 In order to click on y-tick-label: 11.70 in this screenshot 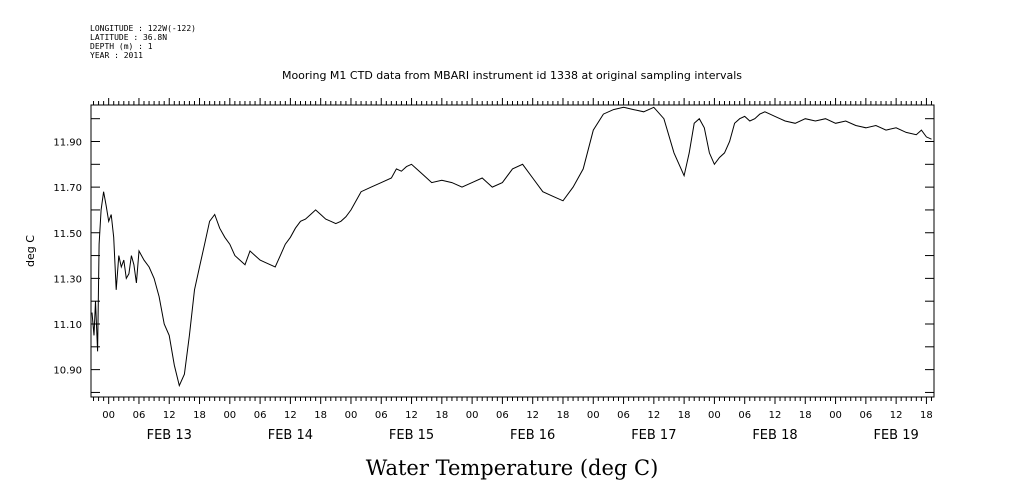, I will do `click(67, 188)`.